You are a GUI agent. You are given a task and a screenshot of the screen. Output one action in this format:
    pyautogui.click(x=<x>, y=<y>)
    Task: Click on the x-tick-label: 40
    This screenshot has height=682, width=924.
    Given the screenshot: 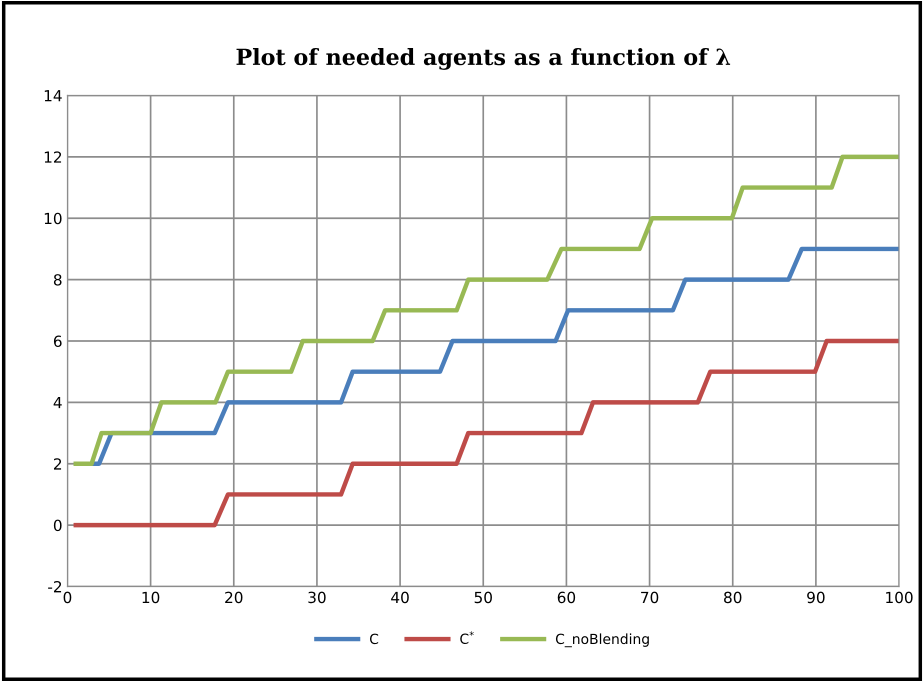 What is the action you would take?
    pyautogui.click(x=400, y=598)
    